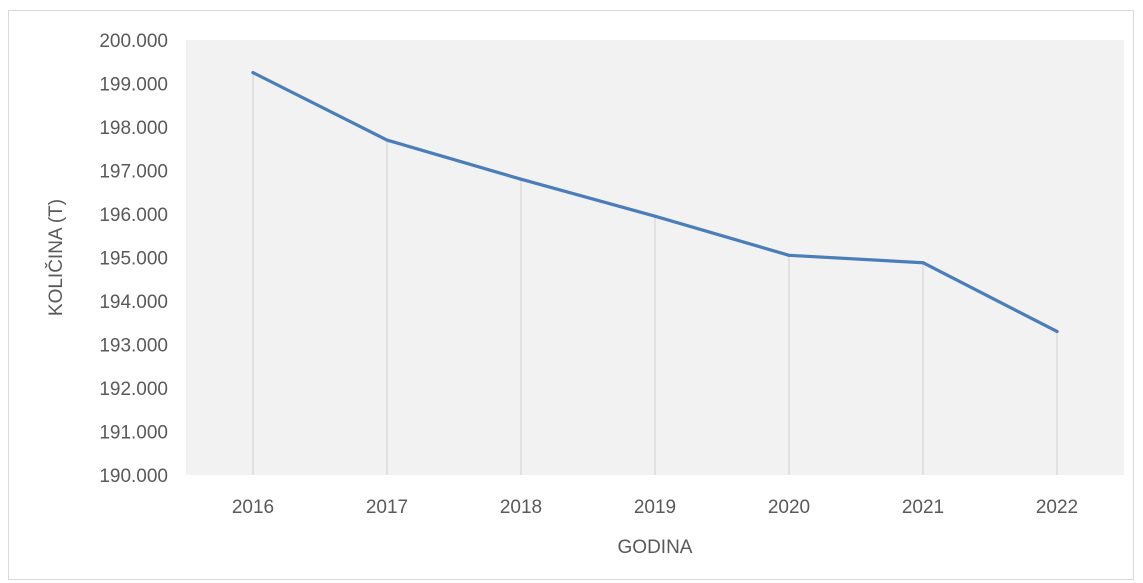  Describe the element at coordinates (1057, 331) in the screenshot. I see `data-point-2022` at that location.